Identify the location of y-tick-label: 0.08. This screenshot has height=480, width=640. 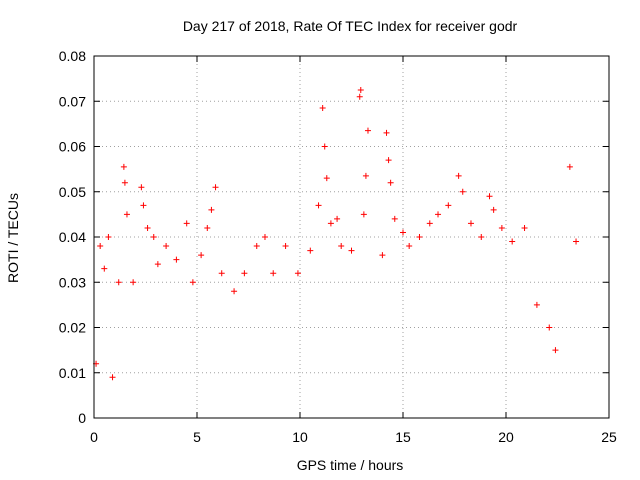
(72, 56).